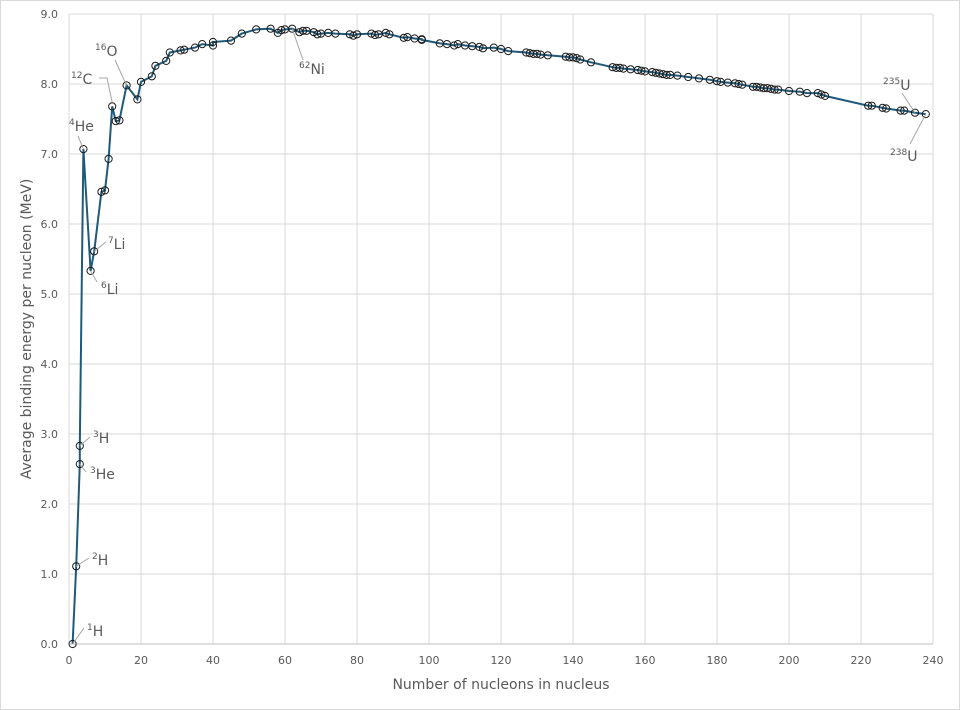 Image resolution: width=960 pixels, height=710 pixels. Describe the element at coordinates (50, 294) in the screenshot. I see `y-tick-label: 5.0` at that location.